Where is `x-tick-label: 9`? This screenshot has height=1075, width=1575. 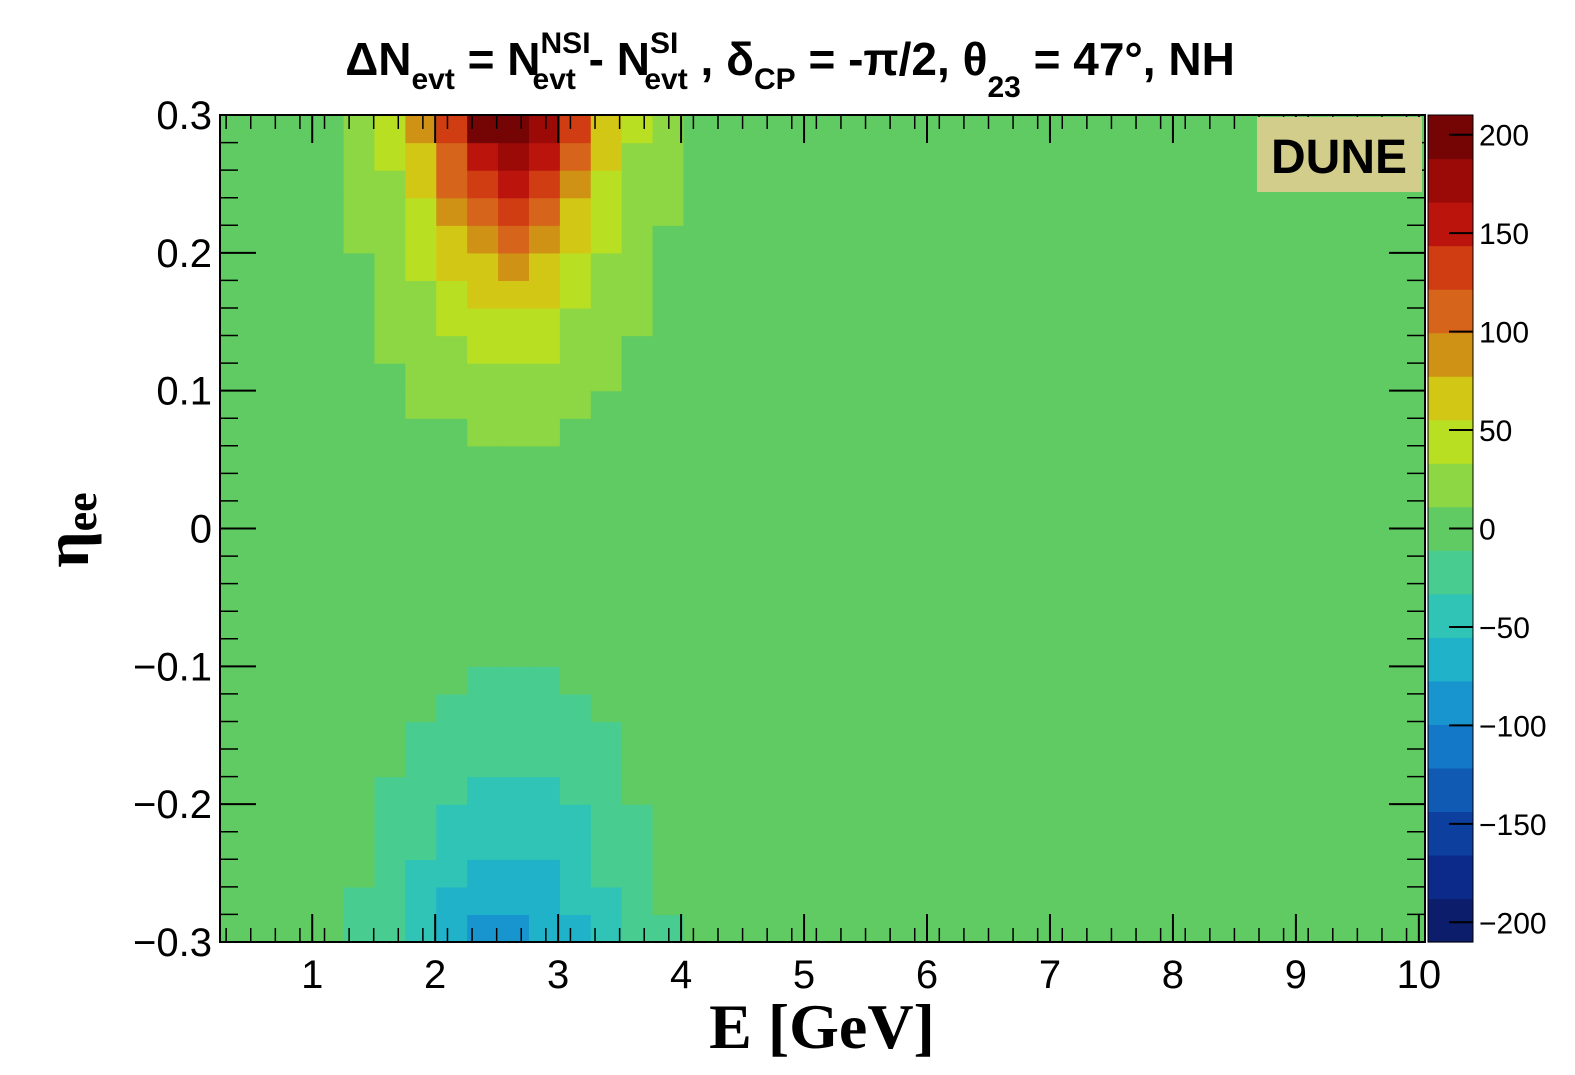
x-tick-label: 9 is located at coordinates (1296, 975).